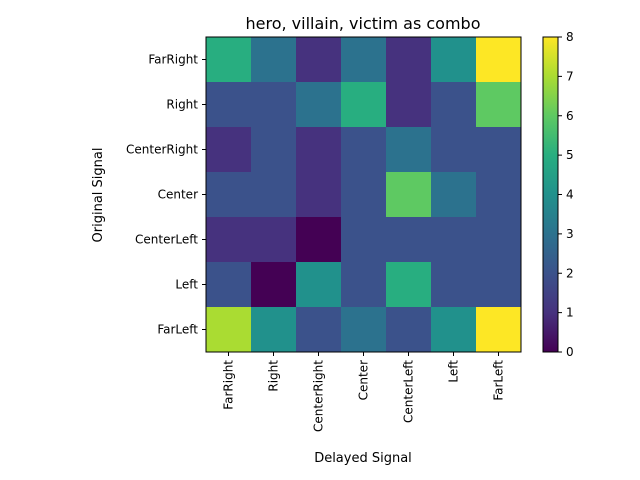 The width and height of the screenshot is (640, 480). I want to click on colorbar-tick-label: 1, so click(570, 313).